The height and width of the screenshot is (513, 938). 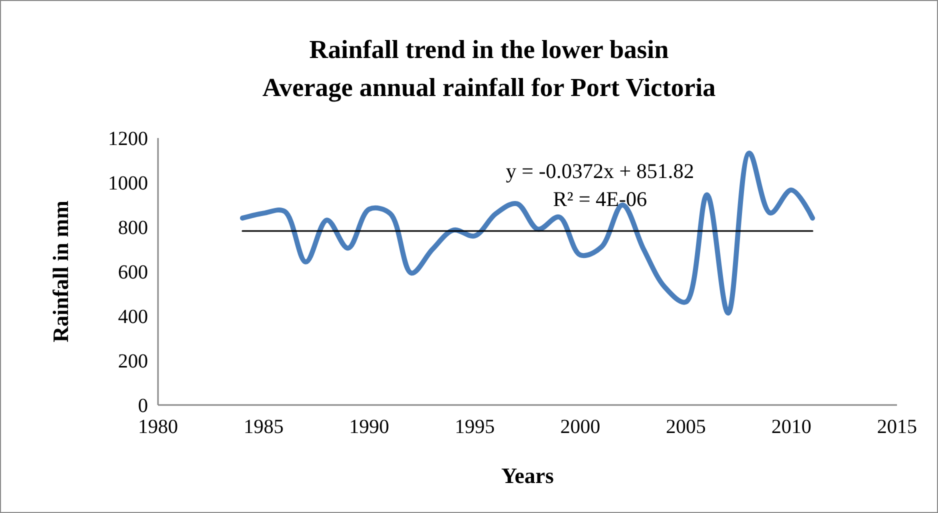 I want to click on x-tick-label: 1980, so click(x=158, y=427).